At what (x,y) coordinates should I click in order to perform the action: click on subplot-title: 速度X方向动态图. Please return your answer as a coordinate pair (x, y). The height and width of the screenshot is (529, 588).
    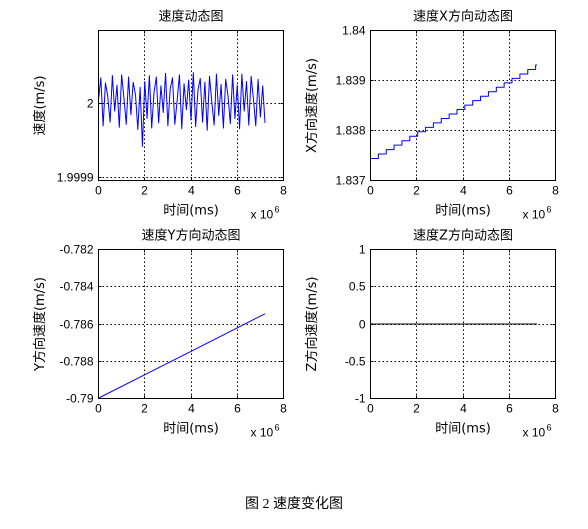
    Looking at the image, I should click on (463, 17).